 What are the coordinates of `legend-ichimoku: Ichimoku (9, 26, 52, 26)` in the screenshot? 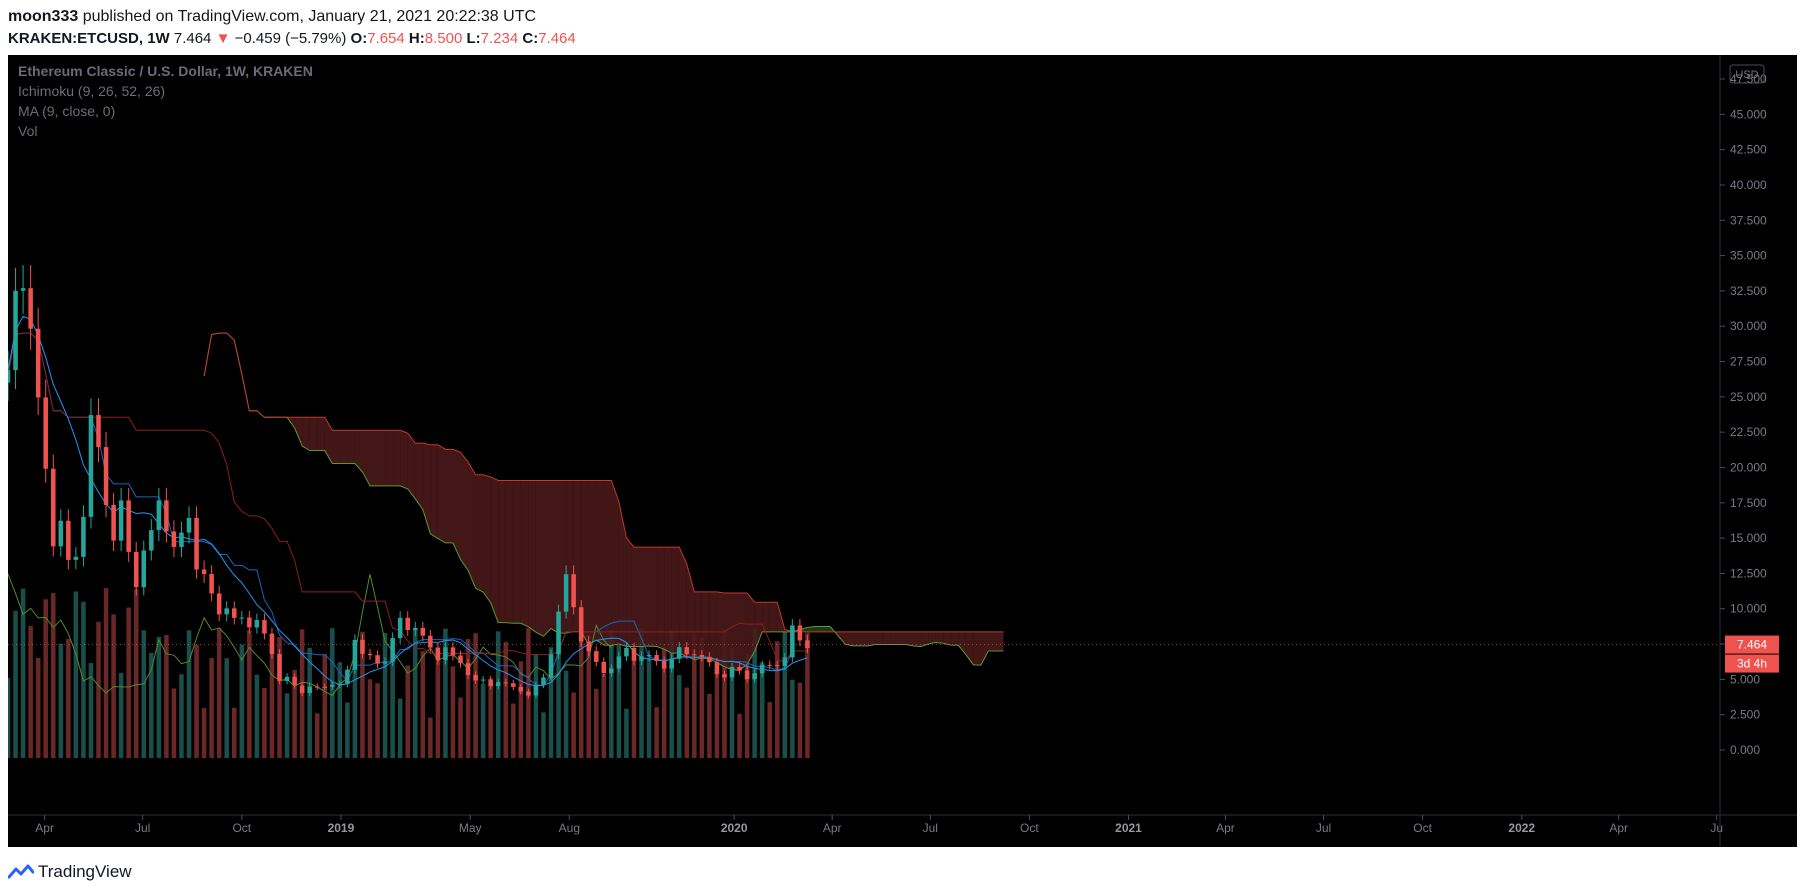 It's located at (91, 91).